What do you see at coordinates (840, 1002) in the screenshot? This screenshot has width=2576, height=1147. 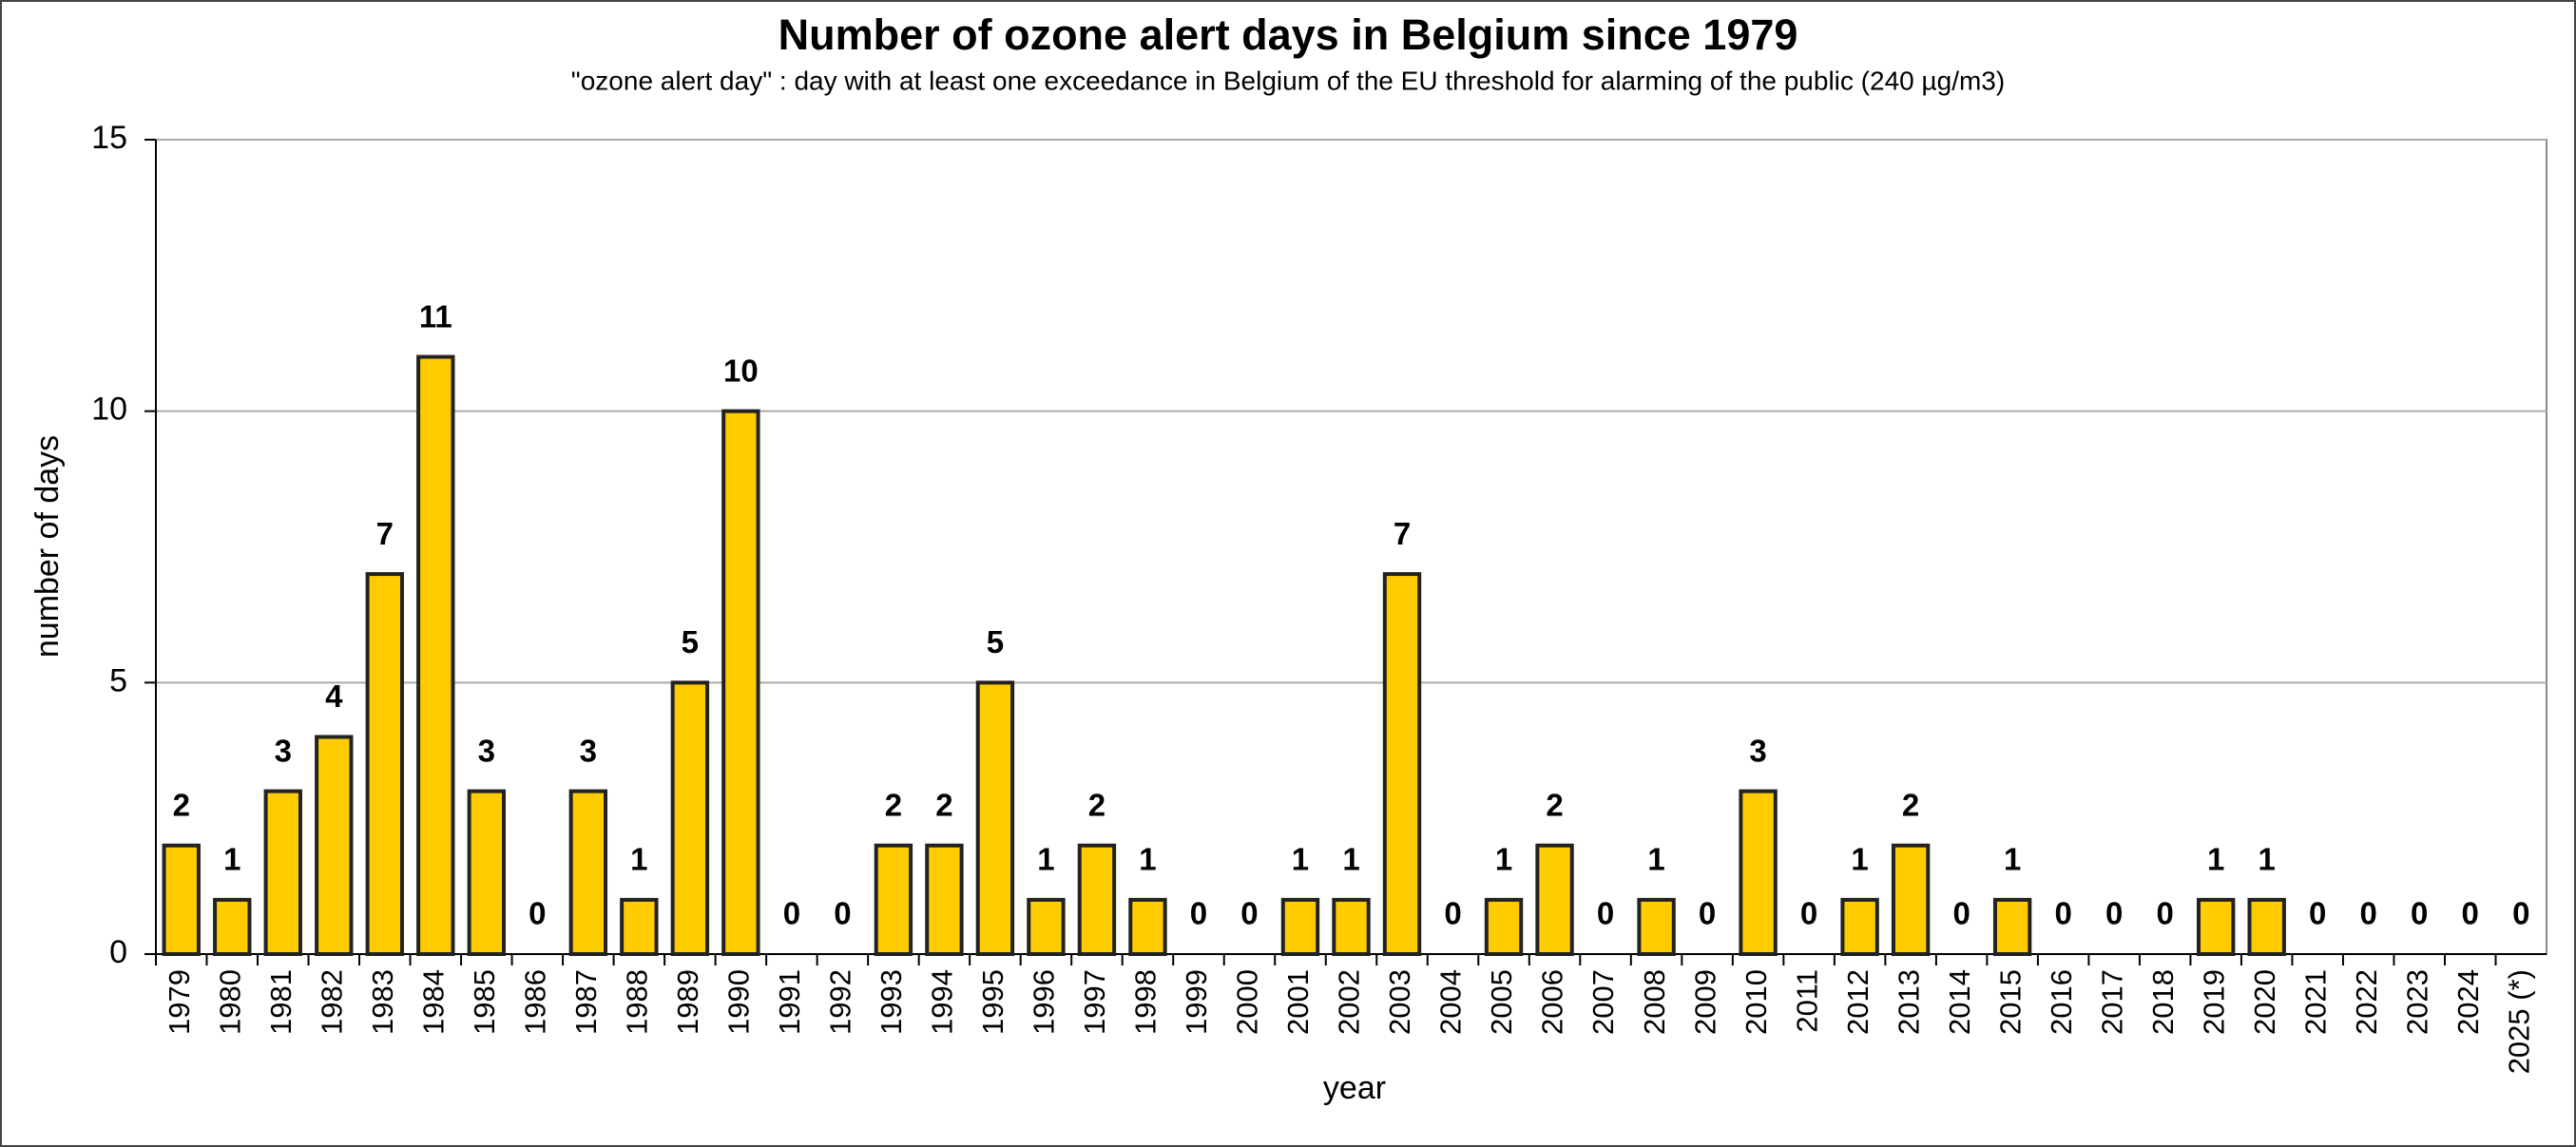 I see `x-tick-label: 1992` at bounding box center [840, 1002].